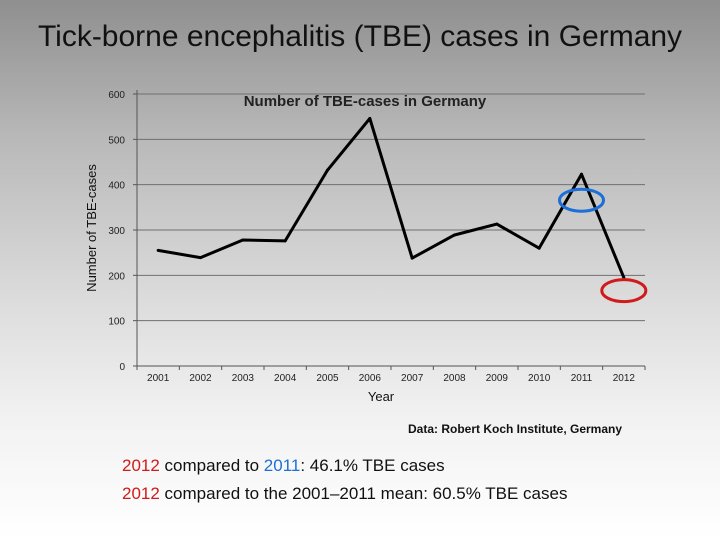  I want to click on x-tick-label: 2008, so click(454, 378).